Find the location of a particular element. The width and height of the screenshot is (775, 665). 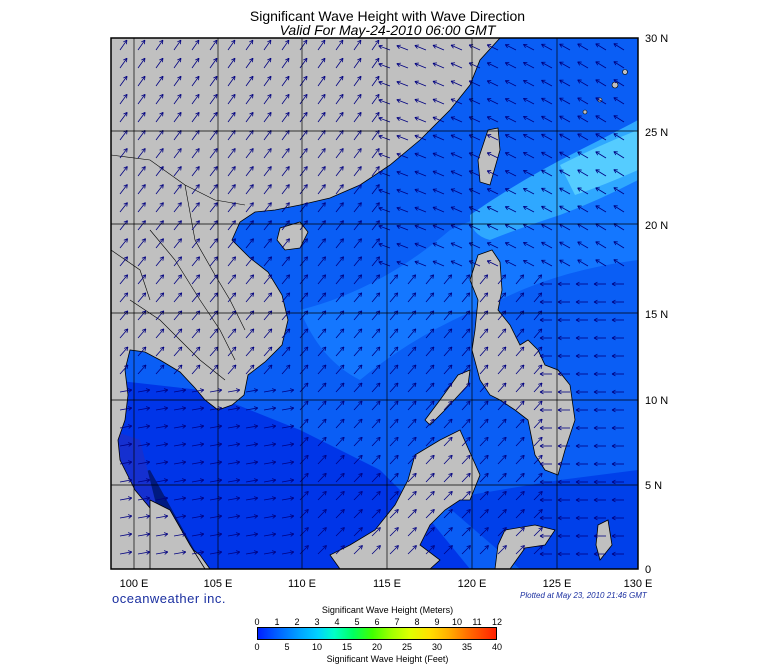

colorbar-tick: 40 is located at coordinates (496, 647).